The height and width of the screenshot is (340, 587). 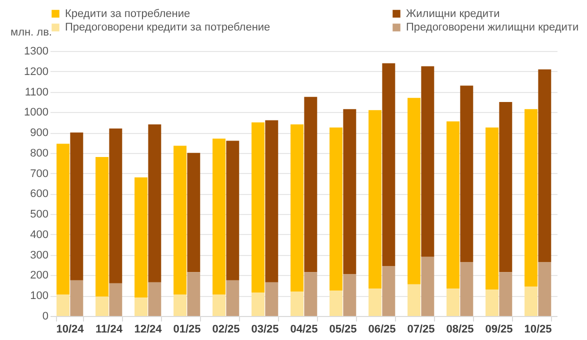 What do you see at coordinates (36, 112) in the screenshot?
I see `y-tick-label: 1000` at bounding box center [36, 112].